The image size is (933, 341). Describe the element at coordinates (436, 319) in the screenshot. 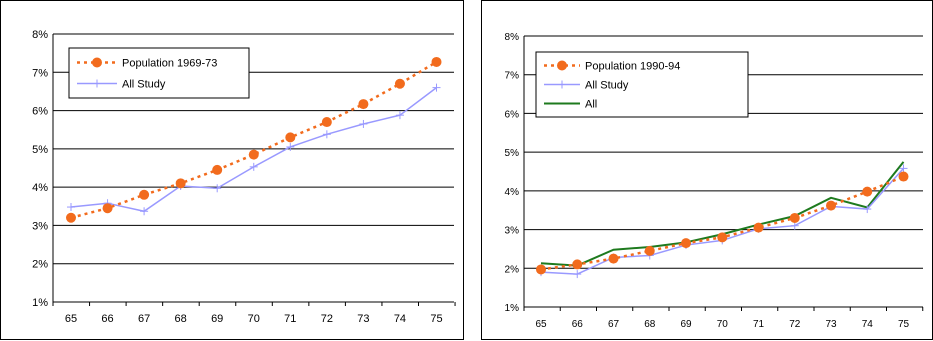

I see `left-x-tick-label: 75` at that location.